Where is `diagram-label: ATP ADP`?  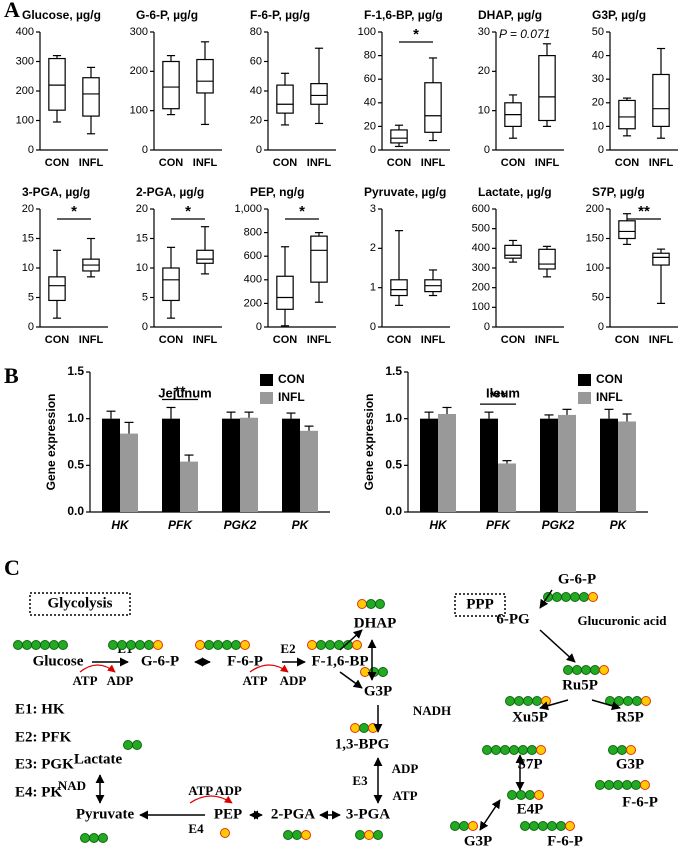
diagram-label: ATP ADP is located at coordinates (215, 790).